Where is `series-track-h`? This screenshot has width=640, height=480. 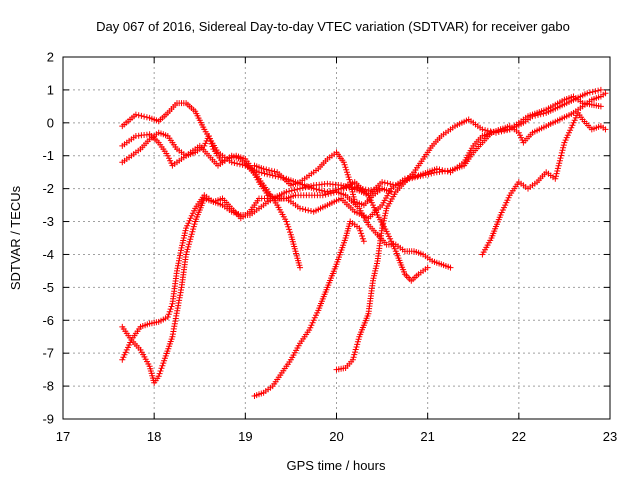
series-track-h is located at coordinates (384, 231).